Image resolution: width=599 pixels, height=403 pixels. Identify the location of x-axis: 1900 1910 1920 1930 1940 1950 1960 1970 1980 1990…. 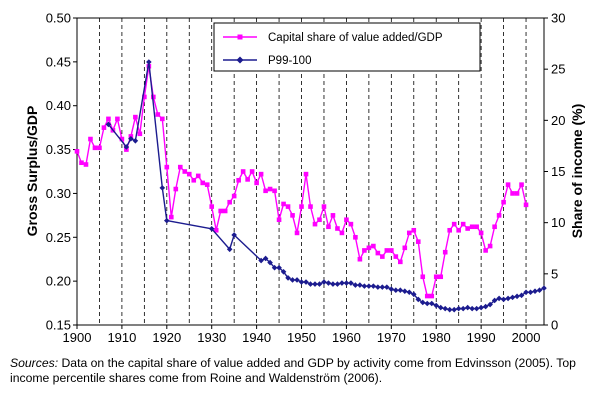
(302, 335).